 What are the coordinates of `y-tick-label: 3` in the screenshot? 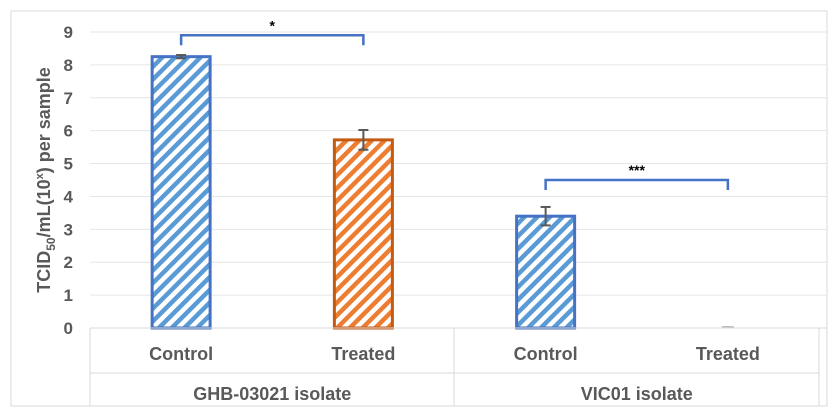 It's located at (68, 229).